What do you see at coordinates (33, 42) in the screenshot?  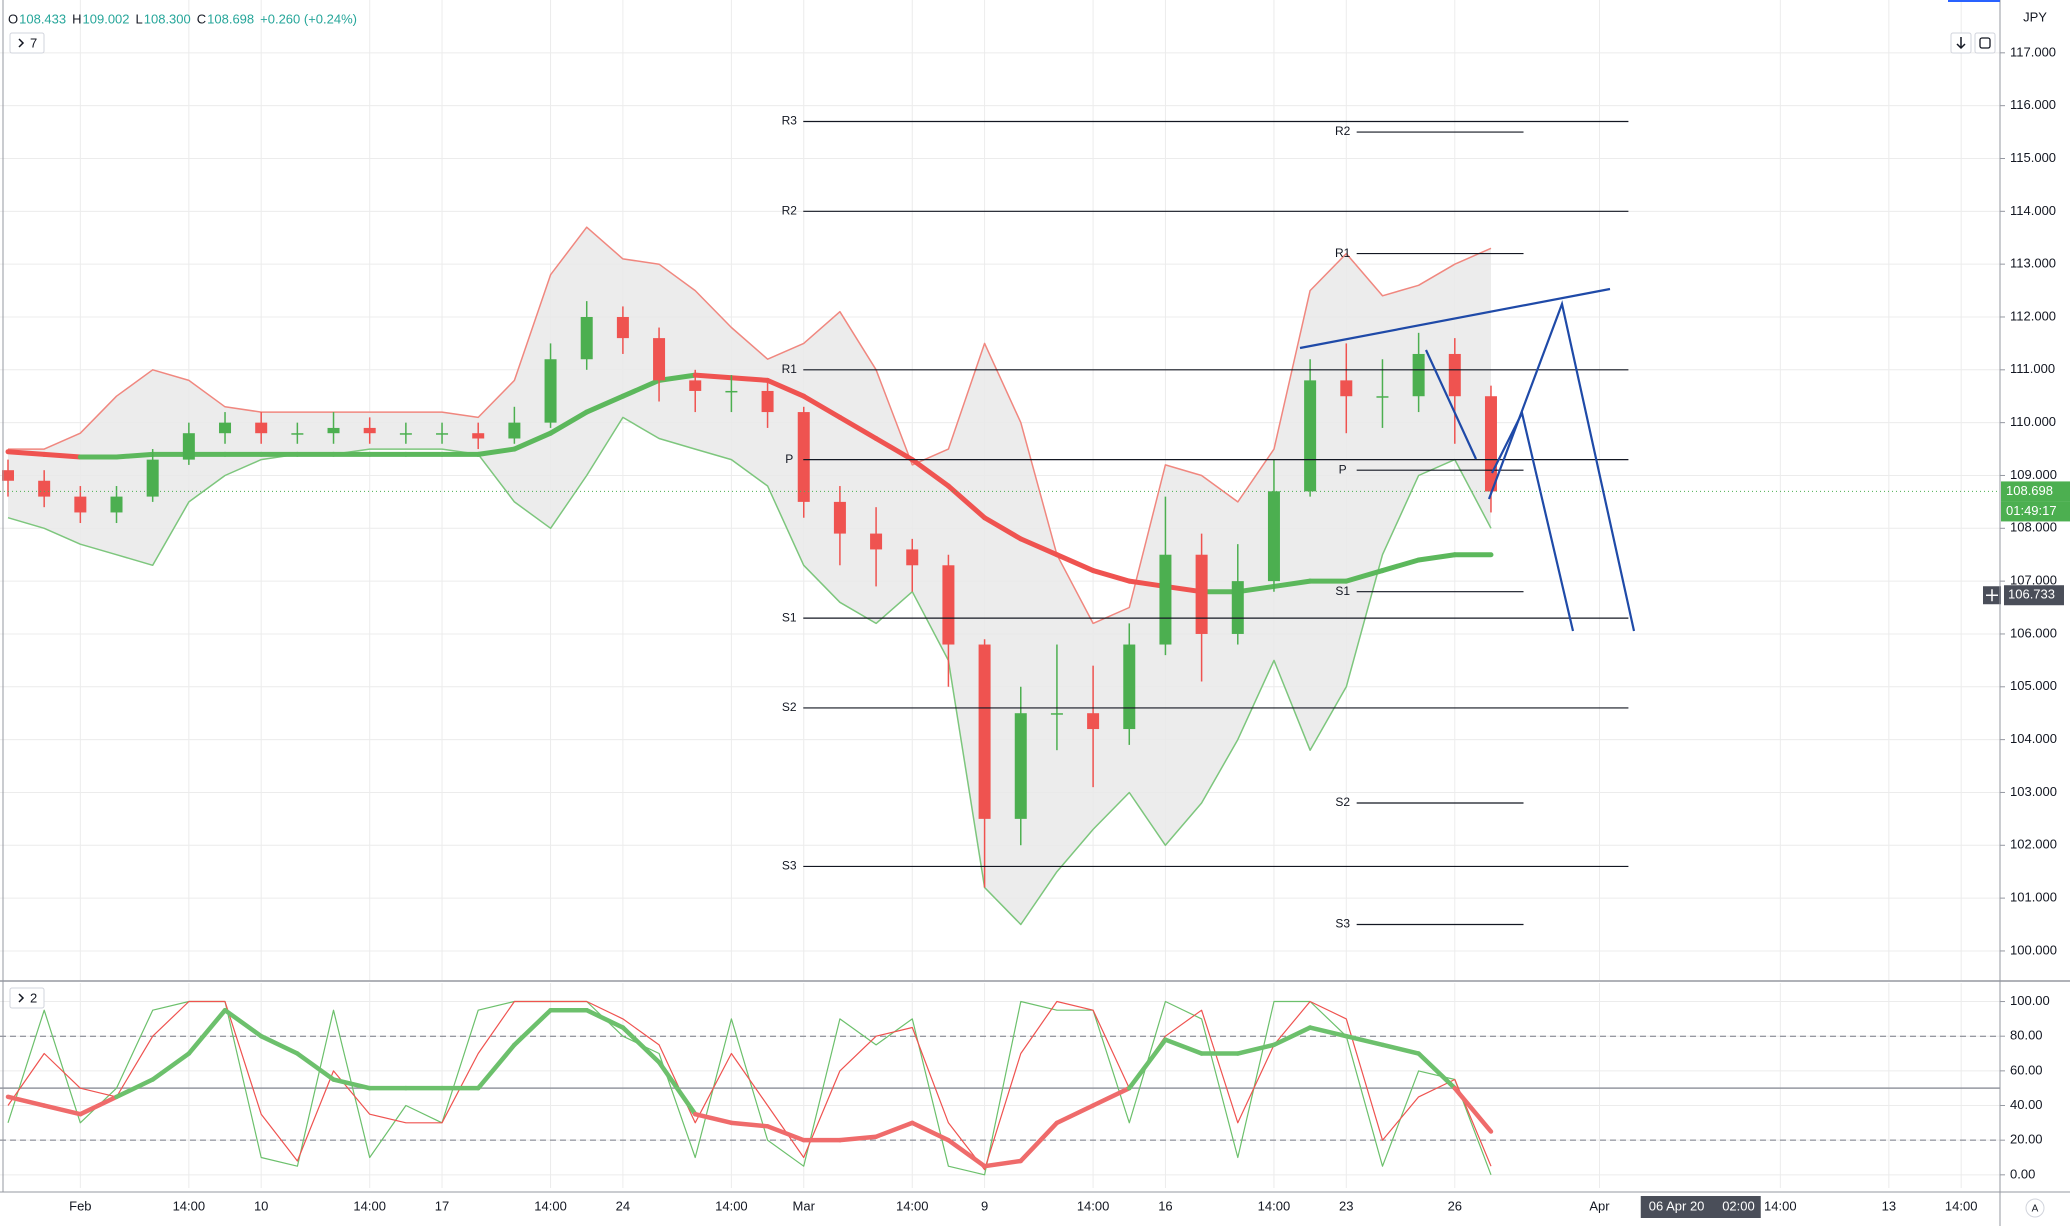 I see `indicator-count: 7` at bounding box center [33, 42].